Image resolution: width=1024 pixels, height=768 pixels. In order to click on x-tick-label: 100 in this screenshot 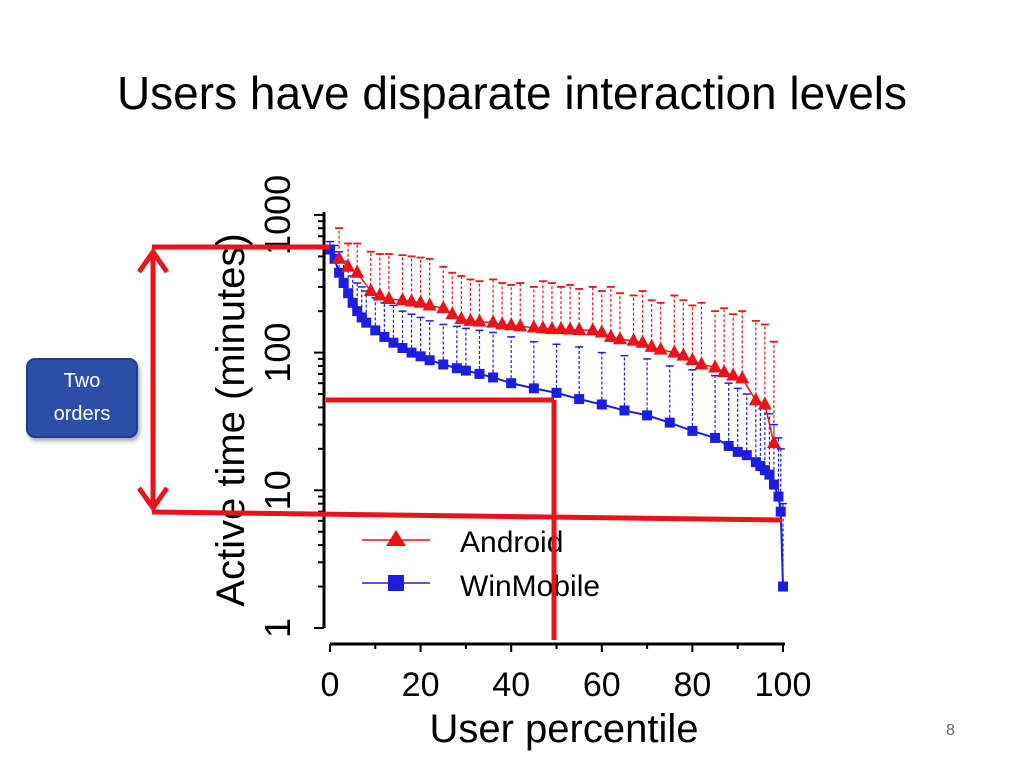, I will do `click(783, 685)`.